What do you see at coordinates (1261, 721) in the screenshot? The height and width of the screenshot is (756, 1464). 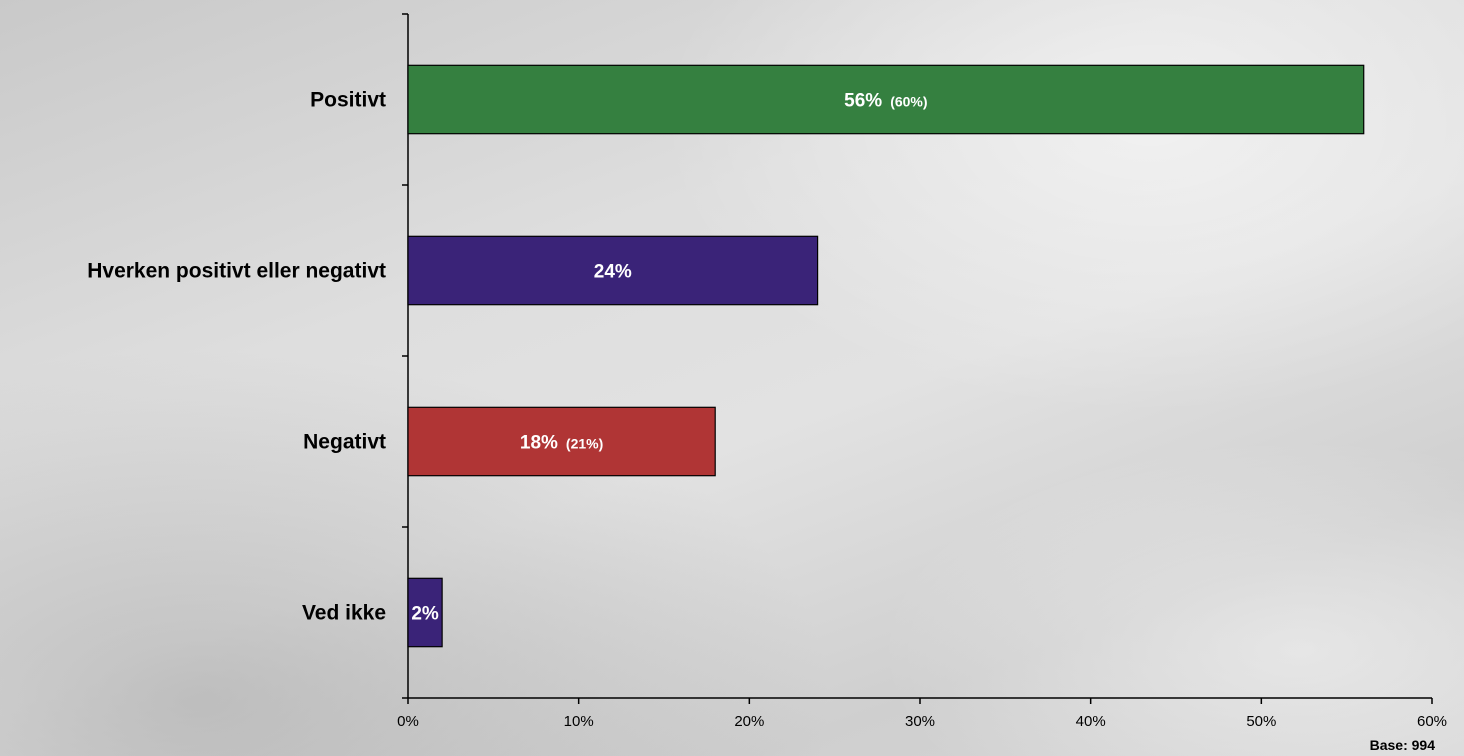 I see `x-tick-label: 50%` at bounding box center [1261, 721].